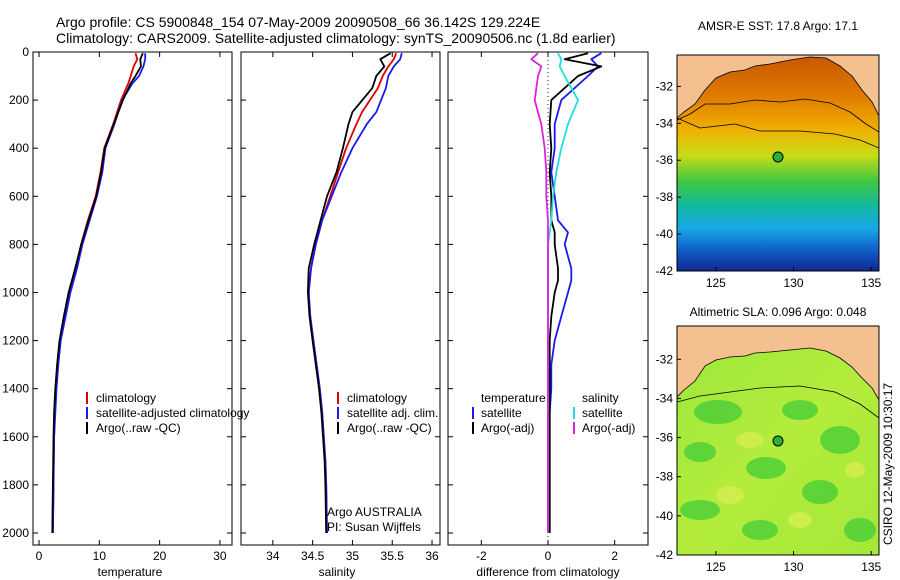  I want to click on map-sla-xtick-label: 135, so click(871, 567).